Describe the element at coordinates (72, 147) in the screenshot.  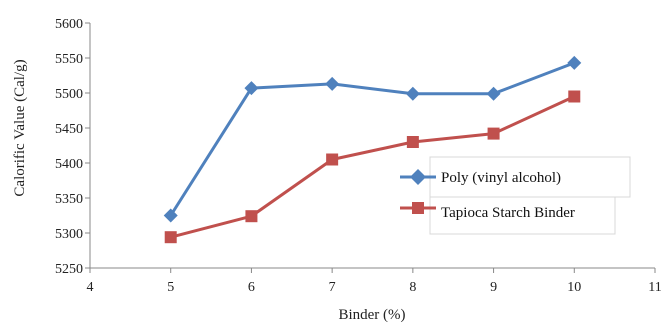
I see `y-axis-ticks: 5250 5300 5350 5400 5450 5500 5550 5600` at that location.